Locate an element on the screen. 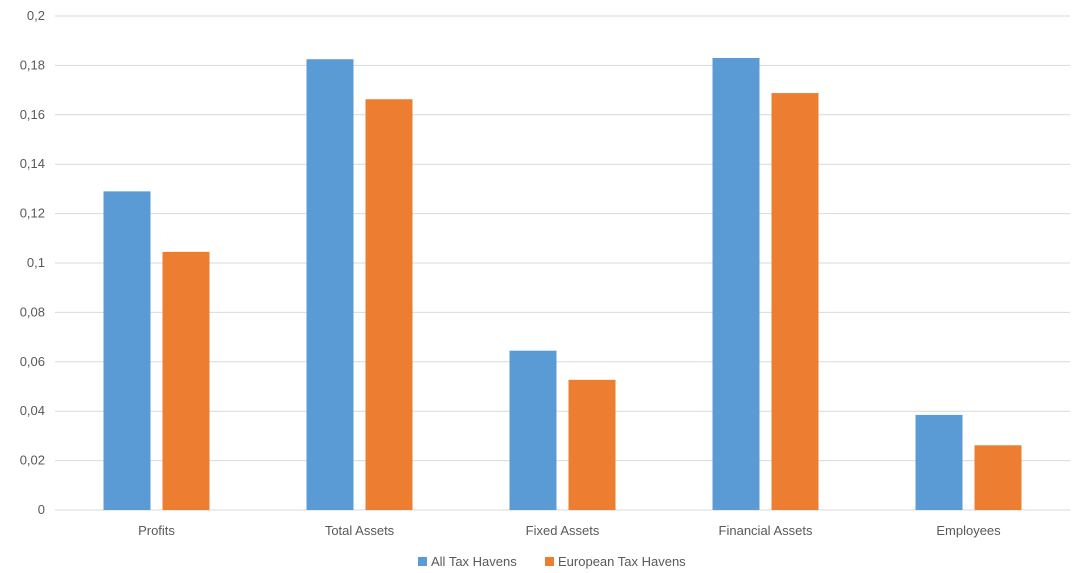 This screenshot has height=573, width=1079. y-tick-label-8: 0,16 is located at coordinates (32, 114).